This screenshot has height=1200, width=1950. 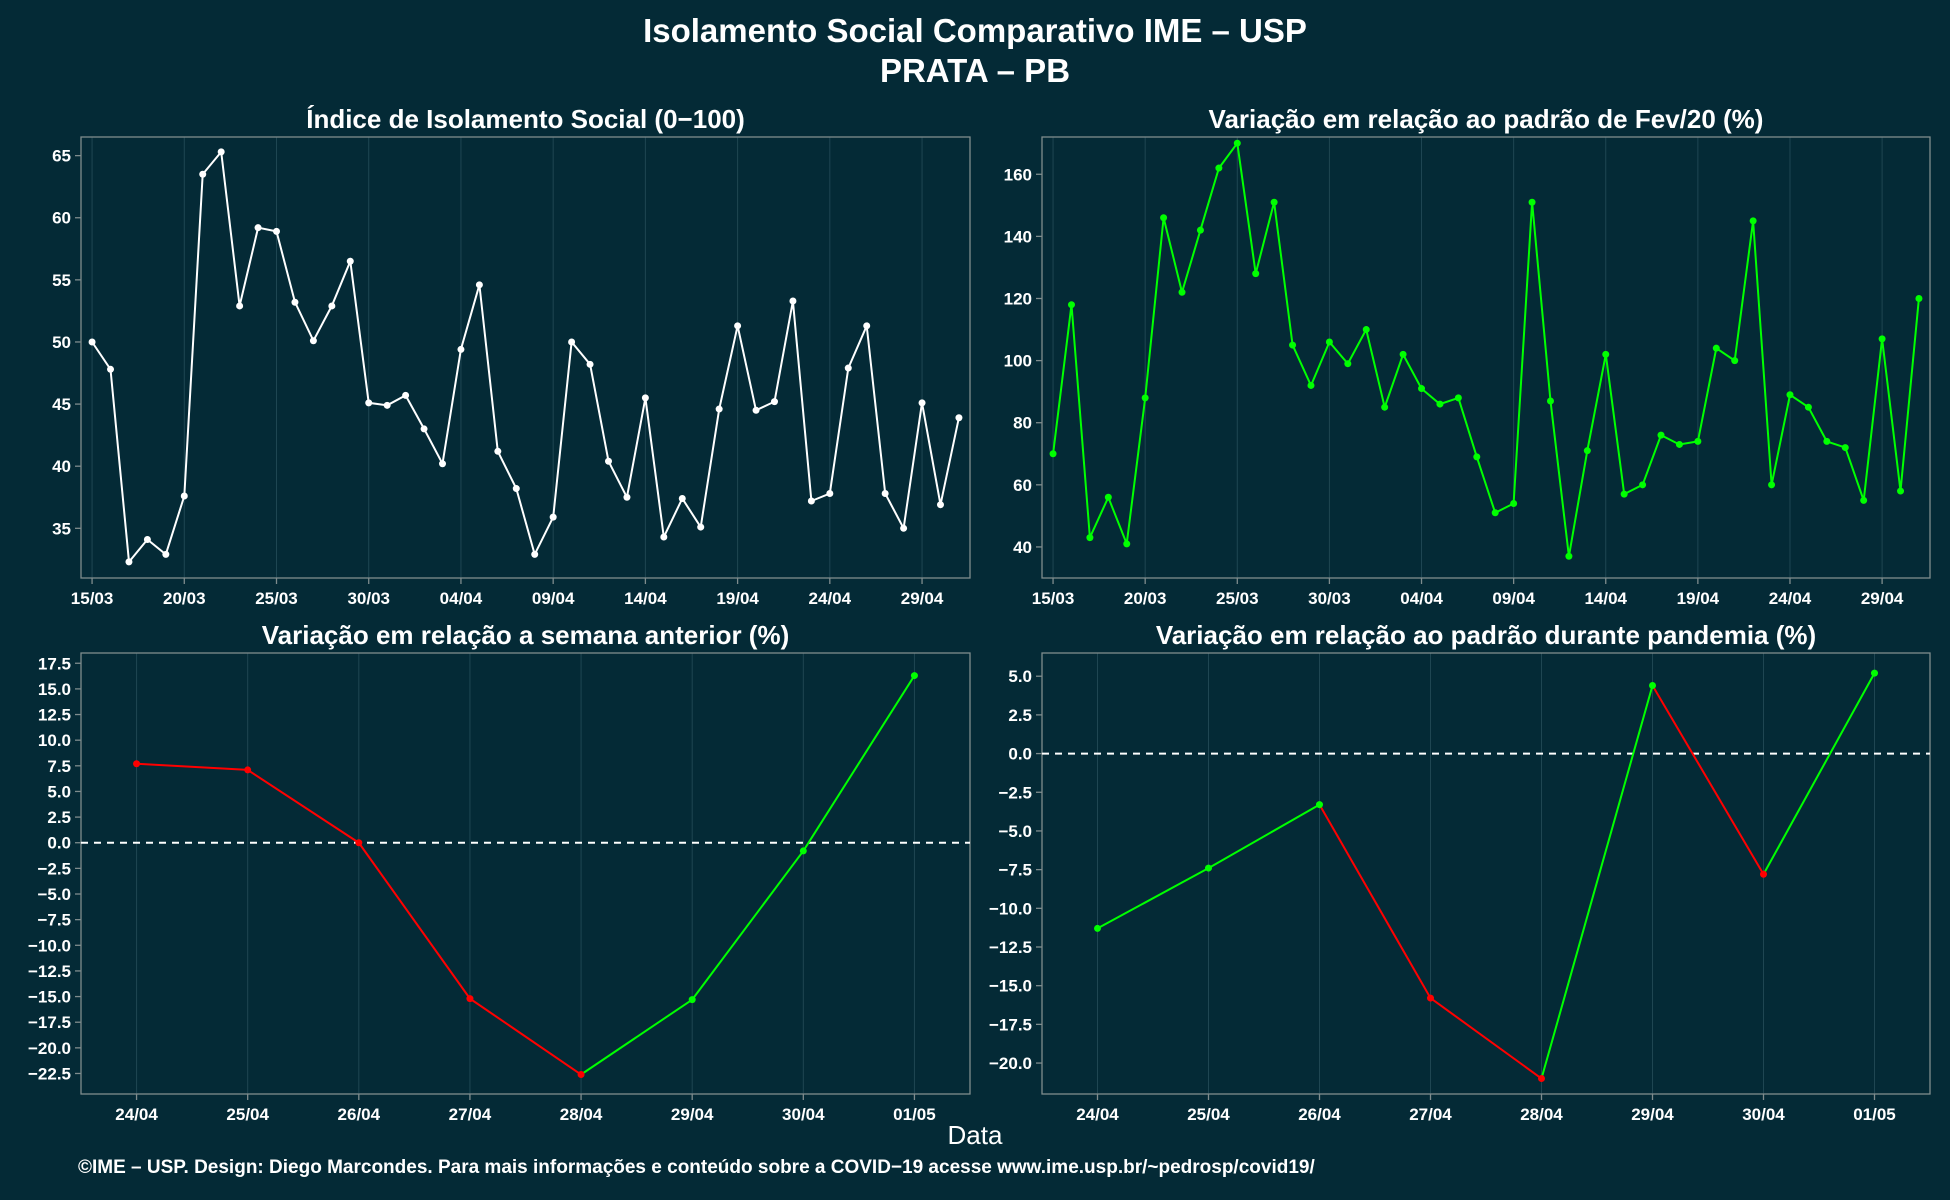 I want to click on y-tick-label: 80, so click(x=1022, y=423).